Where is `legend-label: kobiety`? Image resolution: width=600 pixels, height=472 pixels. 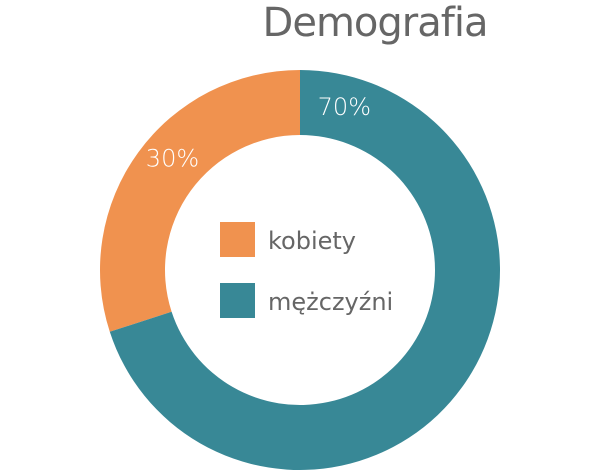
legend-label: kobiety is located at coordinates (312, 241).